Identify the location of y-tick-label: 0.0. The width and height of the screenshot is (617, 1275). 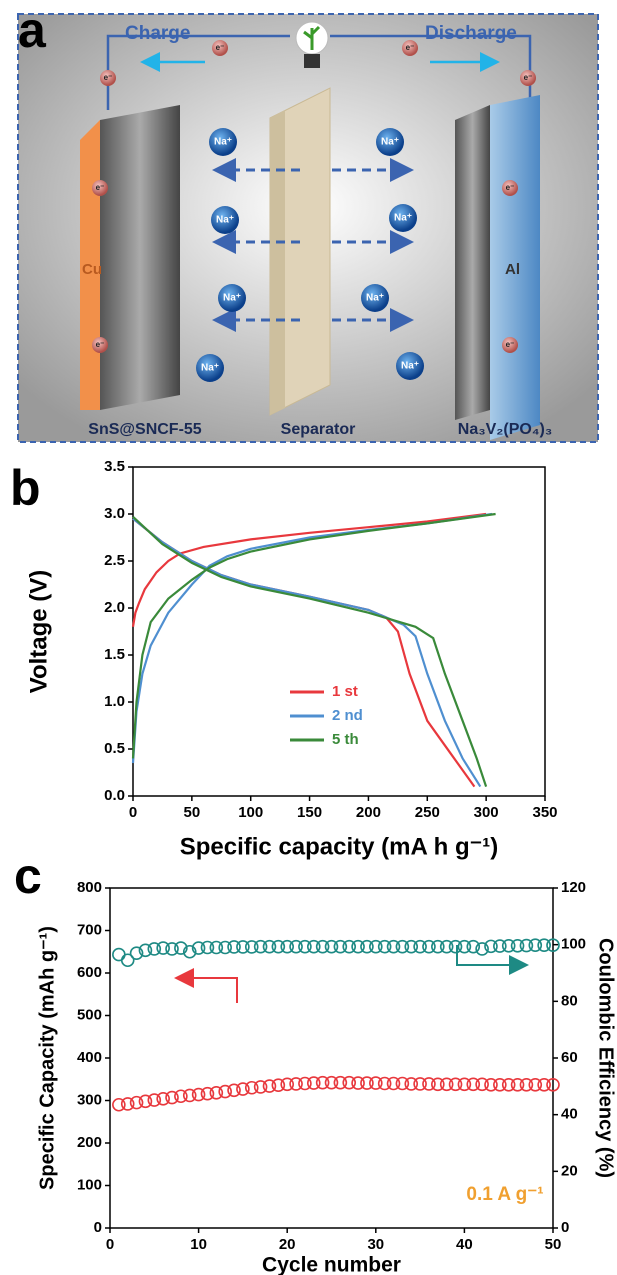
(114, 795).